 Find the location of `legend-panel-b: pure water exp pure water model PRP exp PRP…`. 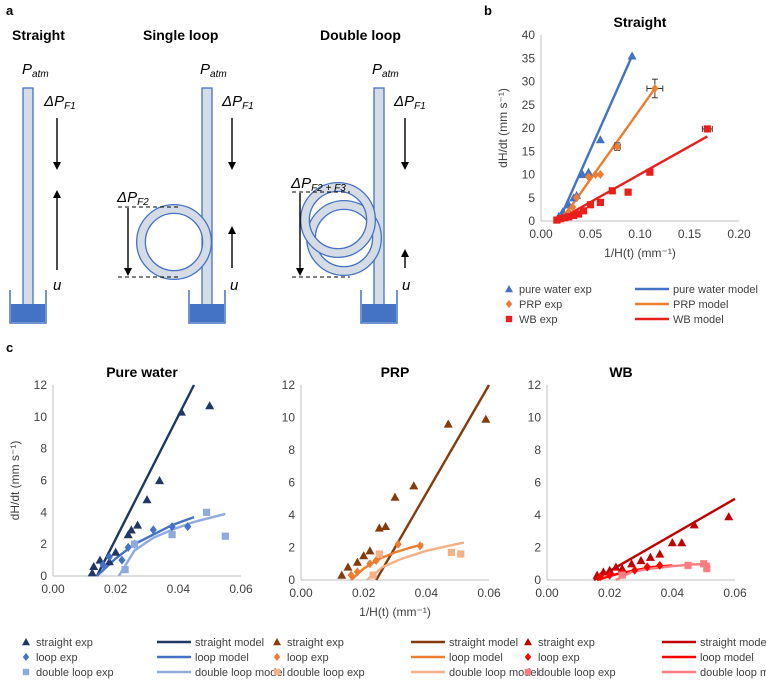

legend-panel-b: pure water exp pure water model PRP exp PRP… is located at coordinates (631, 305).